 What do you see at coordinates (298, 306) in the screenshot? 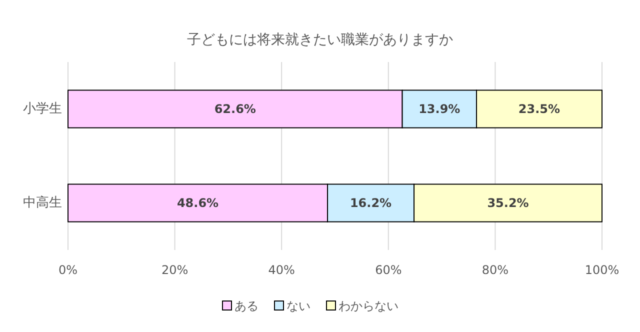
I see `legend-label: ない` at bounding box center [298, 306].